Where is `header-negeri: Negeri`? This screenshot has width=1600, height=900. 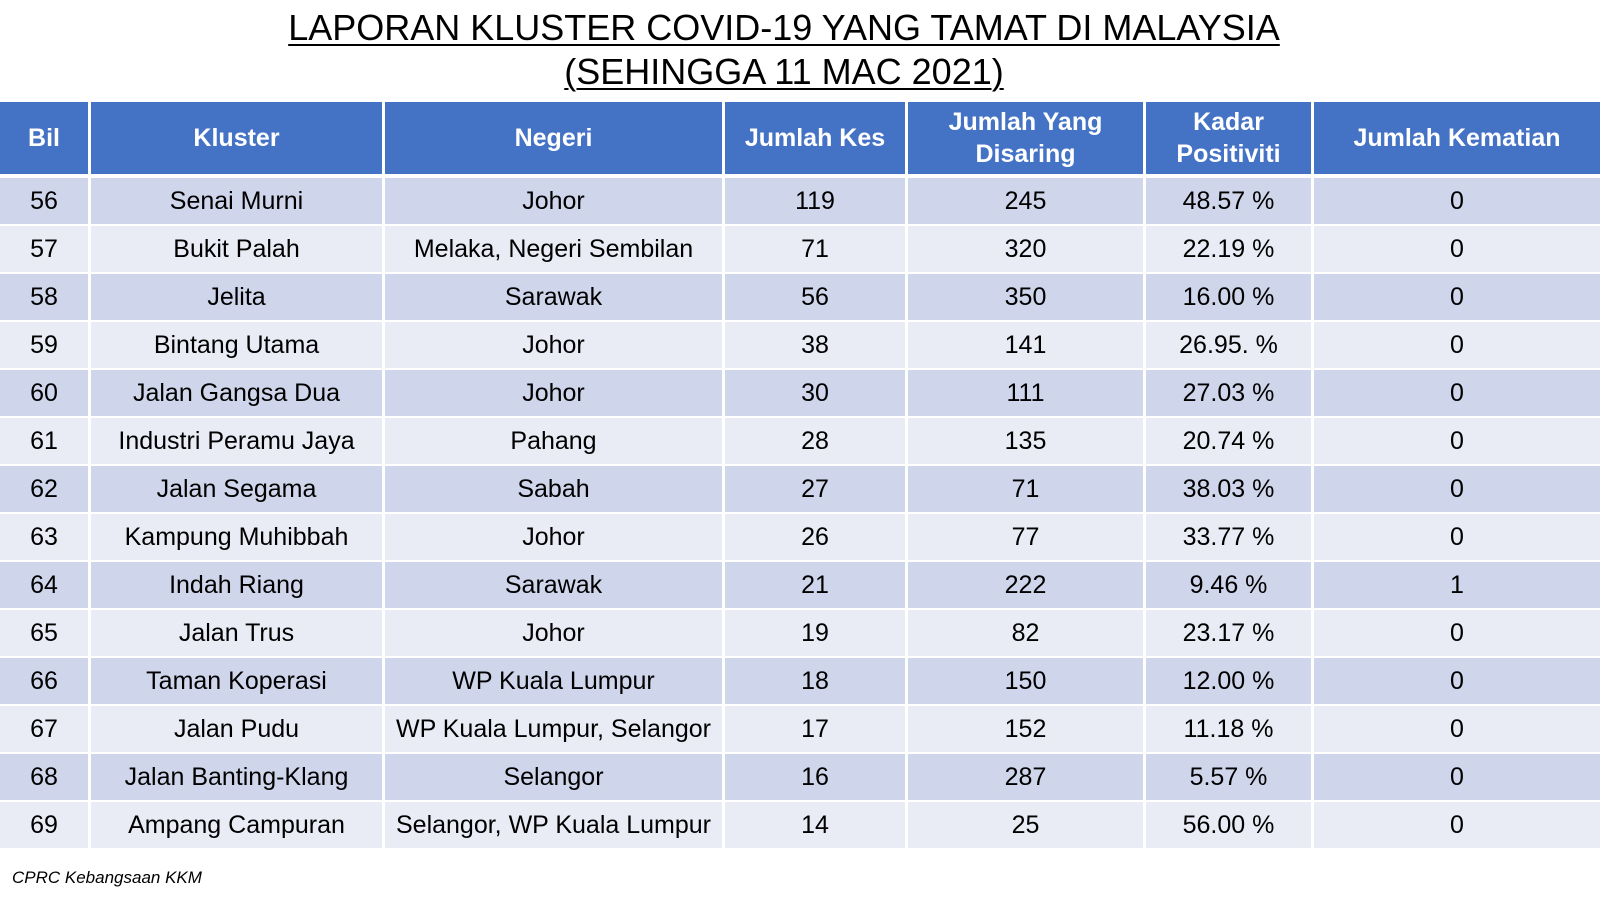
header-negeri: Negeri is located at coordinates (555, 140).